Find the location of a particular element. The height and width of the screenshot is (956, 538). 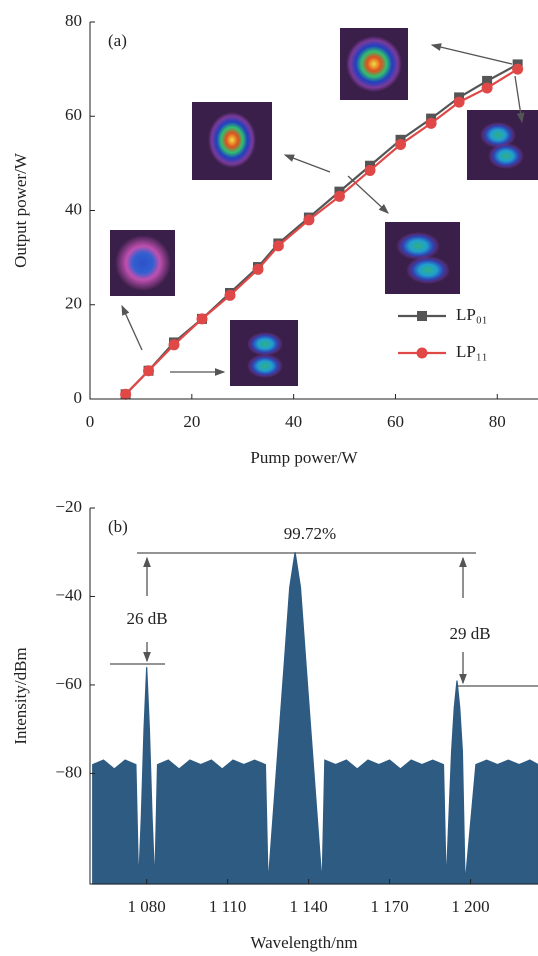

y-tick-label: 0 is located at coordinates (78, 397).